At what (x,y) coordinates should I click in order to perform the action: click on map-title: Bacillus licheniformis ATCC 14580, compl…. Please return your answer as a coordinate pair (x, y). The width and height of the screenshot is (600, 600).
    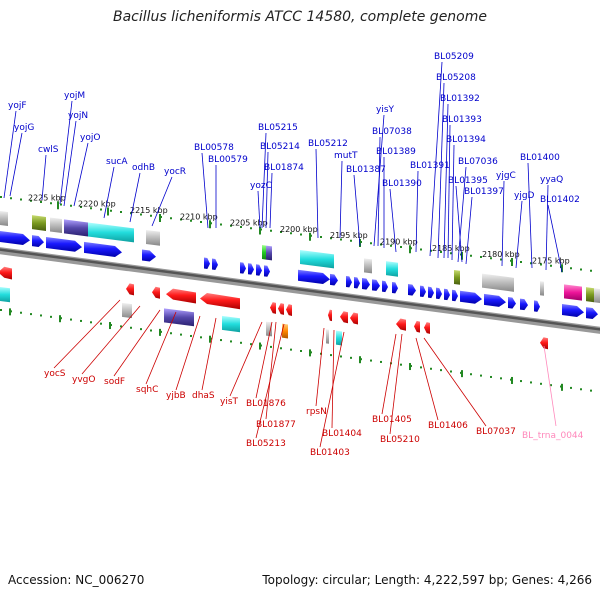
    Looking at the image, I should click on (300, 17).